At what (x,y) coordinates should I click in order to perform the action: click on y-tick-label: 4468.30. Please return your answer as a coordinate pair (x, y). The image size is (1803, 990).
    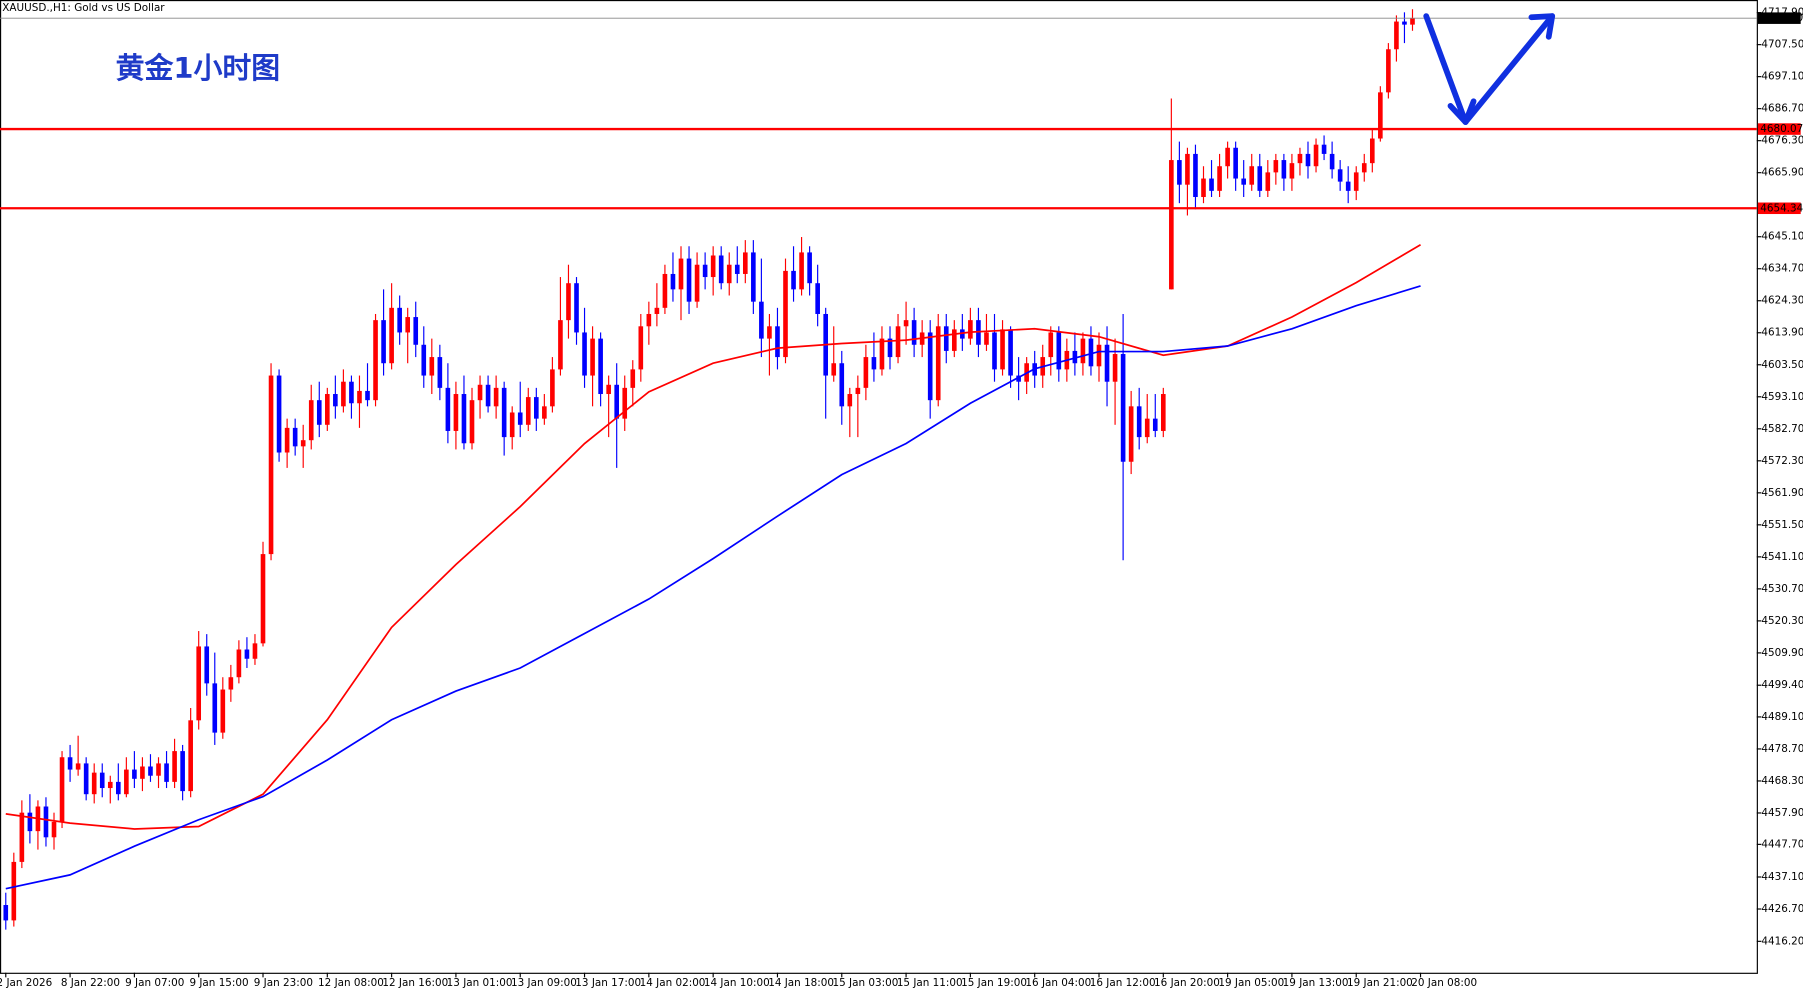
    Looking at the image, I should click on (1782, 781).